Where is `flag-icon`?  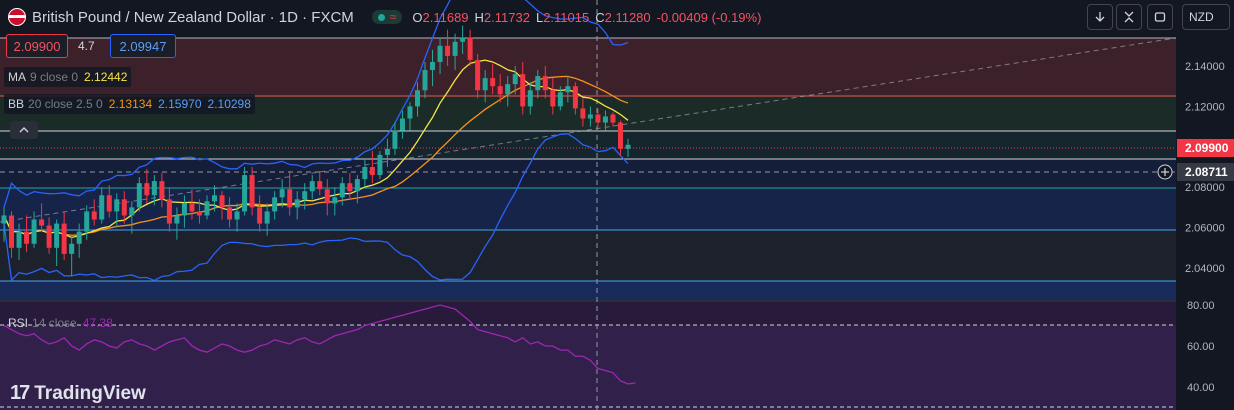
flag-icon is located at coordinates (17, 17).